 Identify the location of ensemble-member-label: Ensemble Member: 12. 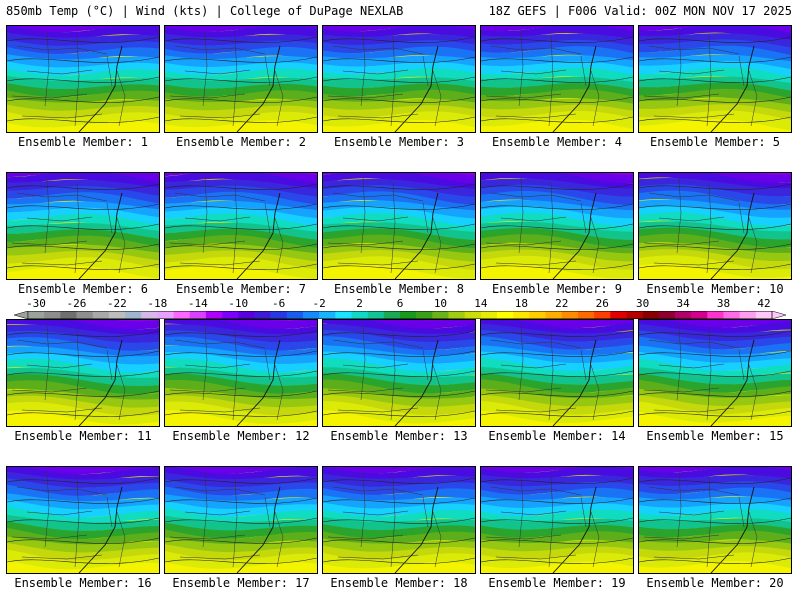
(241, 436).